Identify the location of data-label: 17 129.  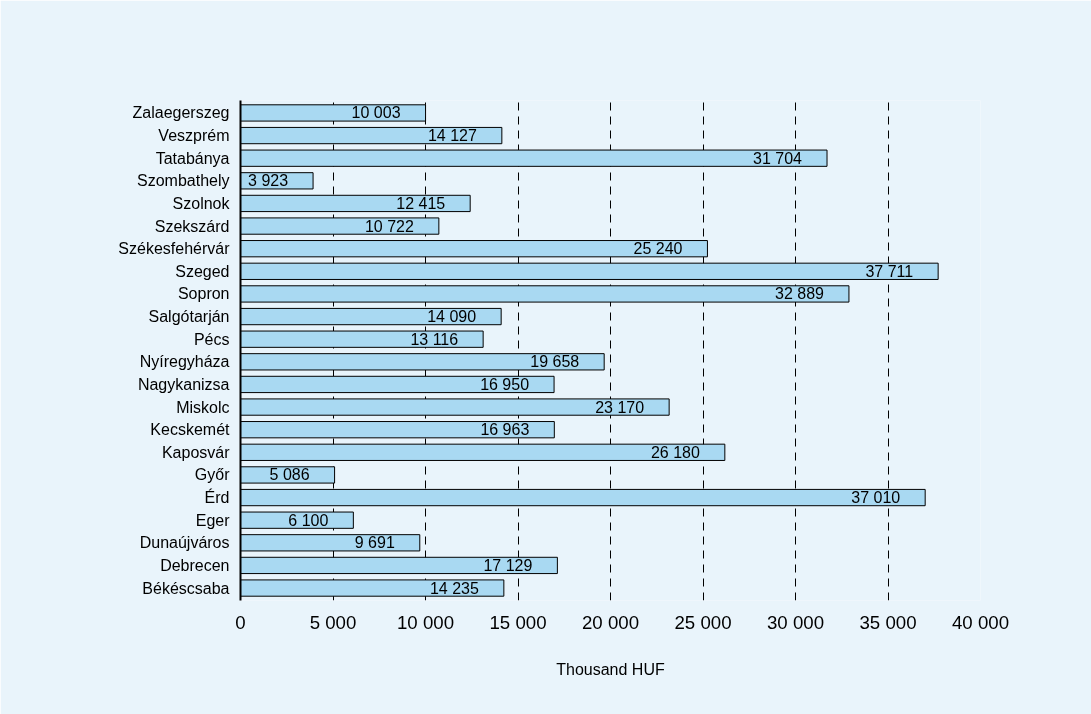
(508, 565).